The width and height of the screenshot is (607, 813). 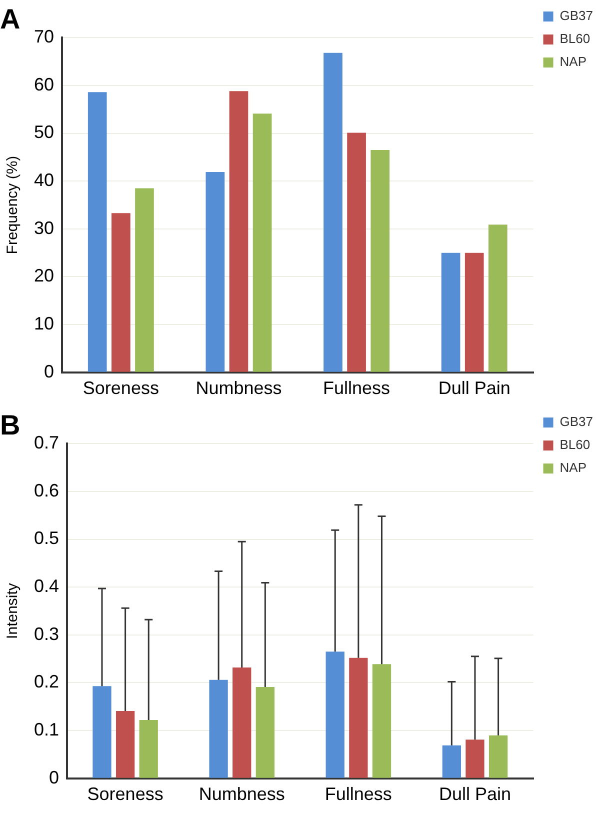 I want to click on y-tick-label: 40, so click(x=44, y=180).